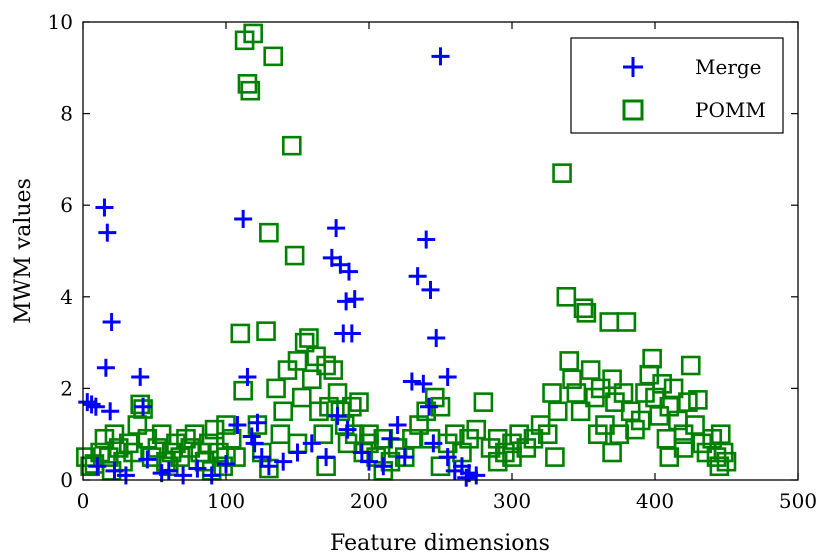  Describe the element at coordinates (447, 501) in the screenshot. I see `x-tick-labels: 0 100 200 300 400 500` at that location.